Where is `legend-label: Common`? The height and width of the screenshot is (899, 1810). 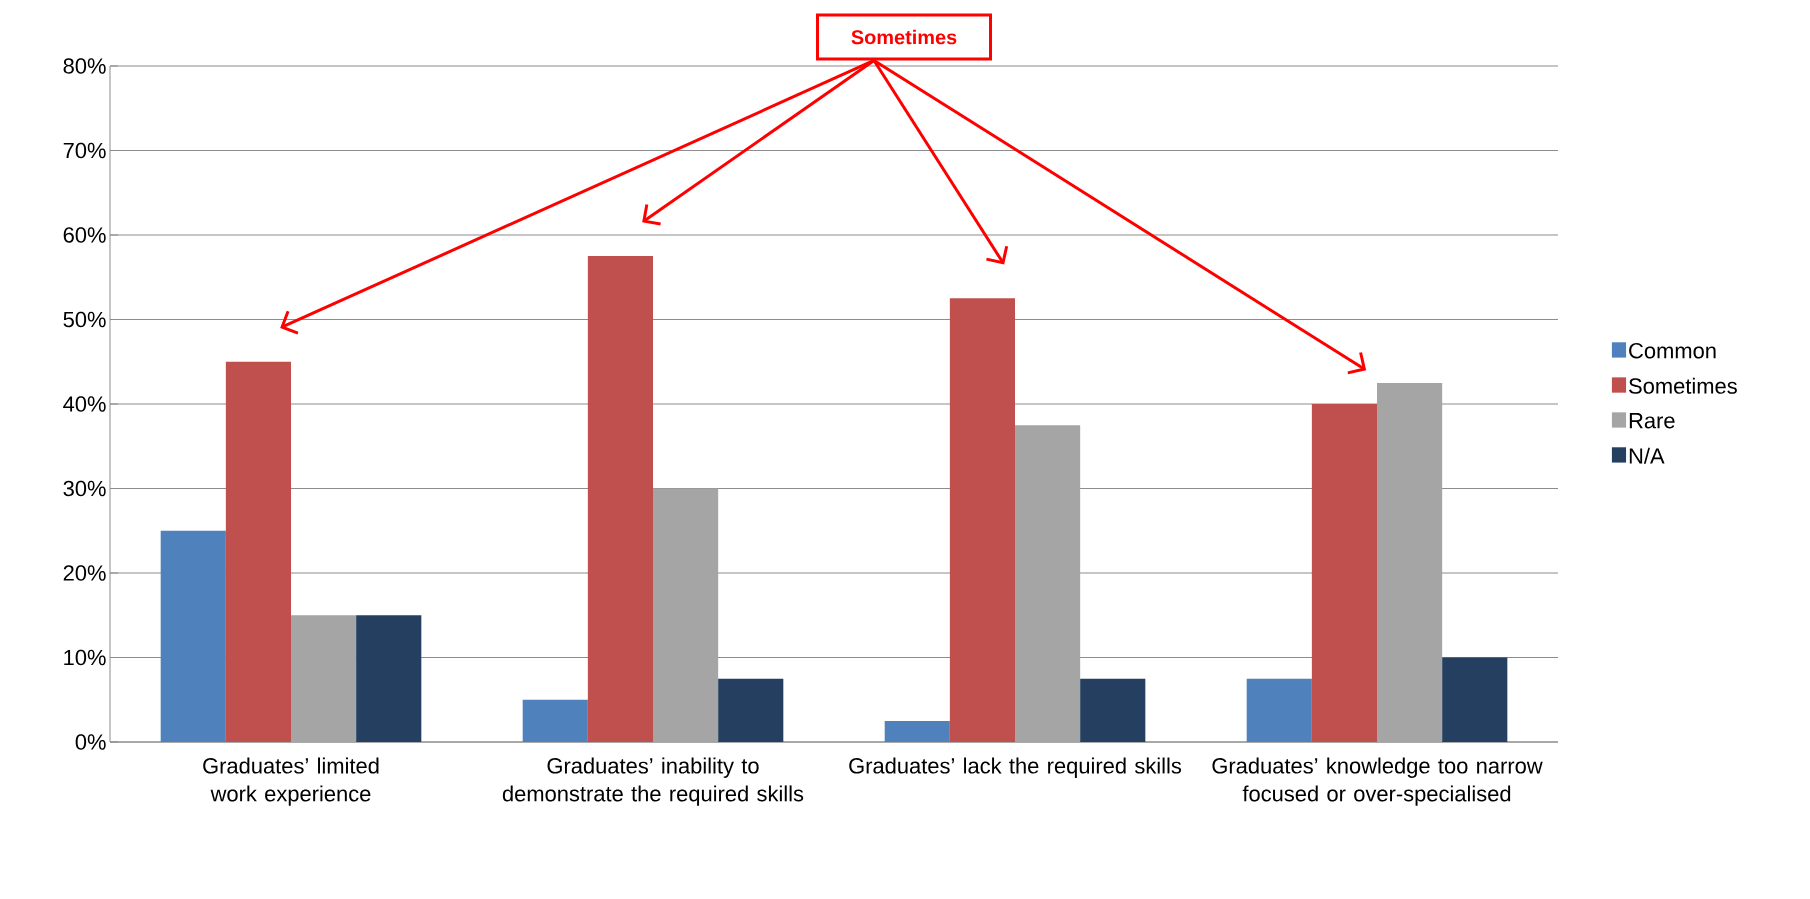 legend-label: Common is located at coordinates (1672, 350).